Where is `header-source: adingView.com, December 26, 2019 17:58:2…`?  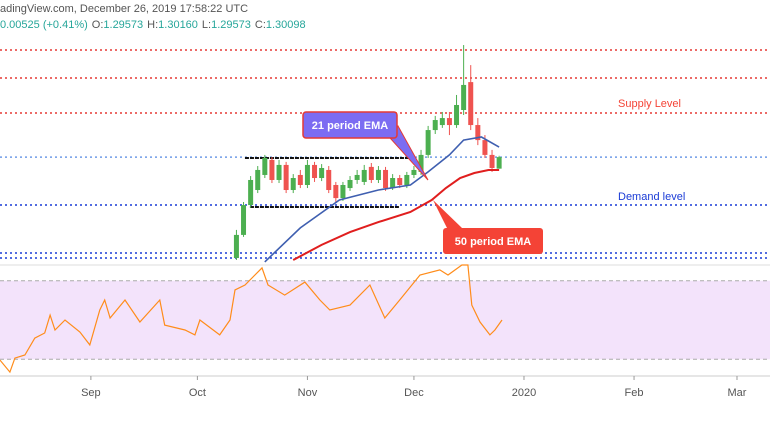 header-source: adingView.com, December 26, 2019 17:58:2… is located at coordinates (124, 9).